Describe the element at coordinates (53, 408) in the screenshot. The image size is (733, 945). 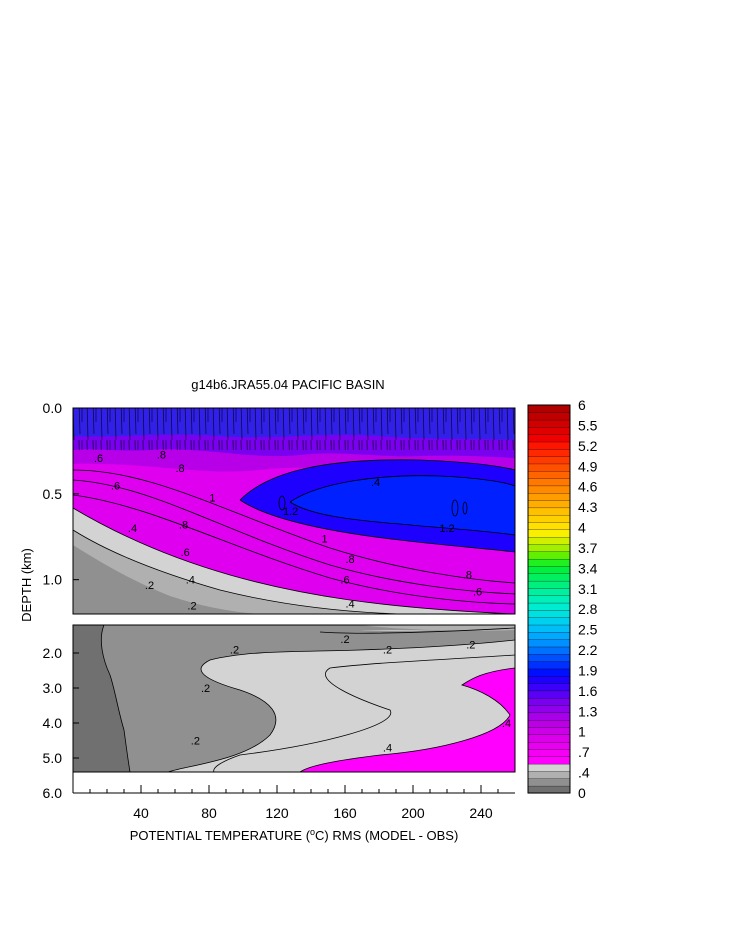
I see `y-tick-label: 0.0` at that location.